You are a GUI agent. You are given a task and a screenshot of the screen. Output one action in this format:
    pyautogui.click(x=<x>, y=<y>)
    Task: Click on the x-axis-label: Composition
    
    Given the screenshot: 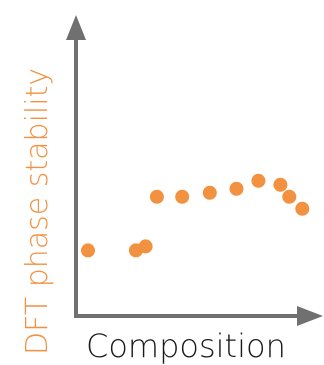 What is the action you would take?
    pyautogui.click(x=186, y=346)
    